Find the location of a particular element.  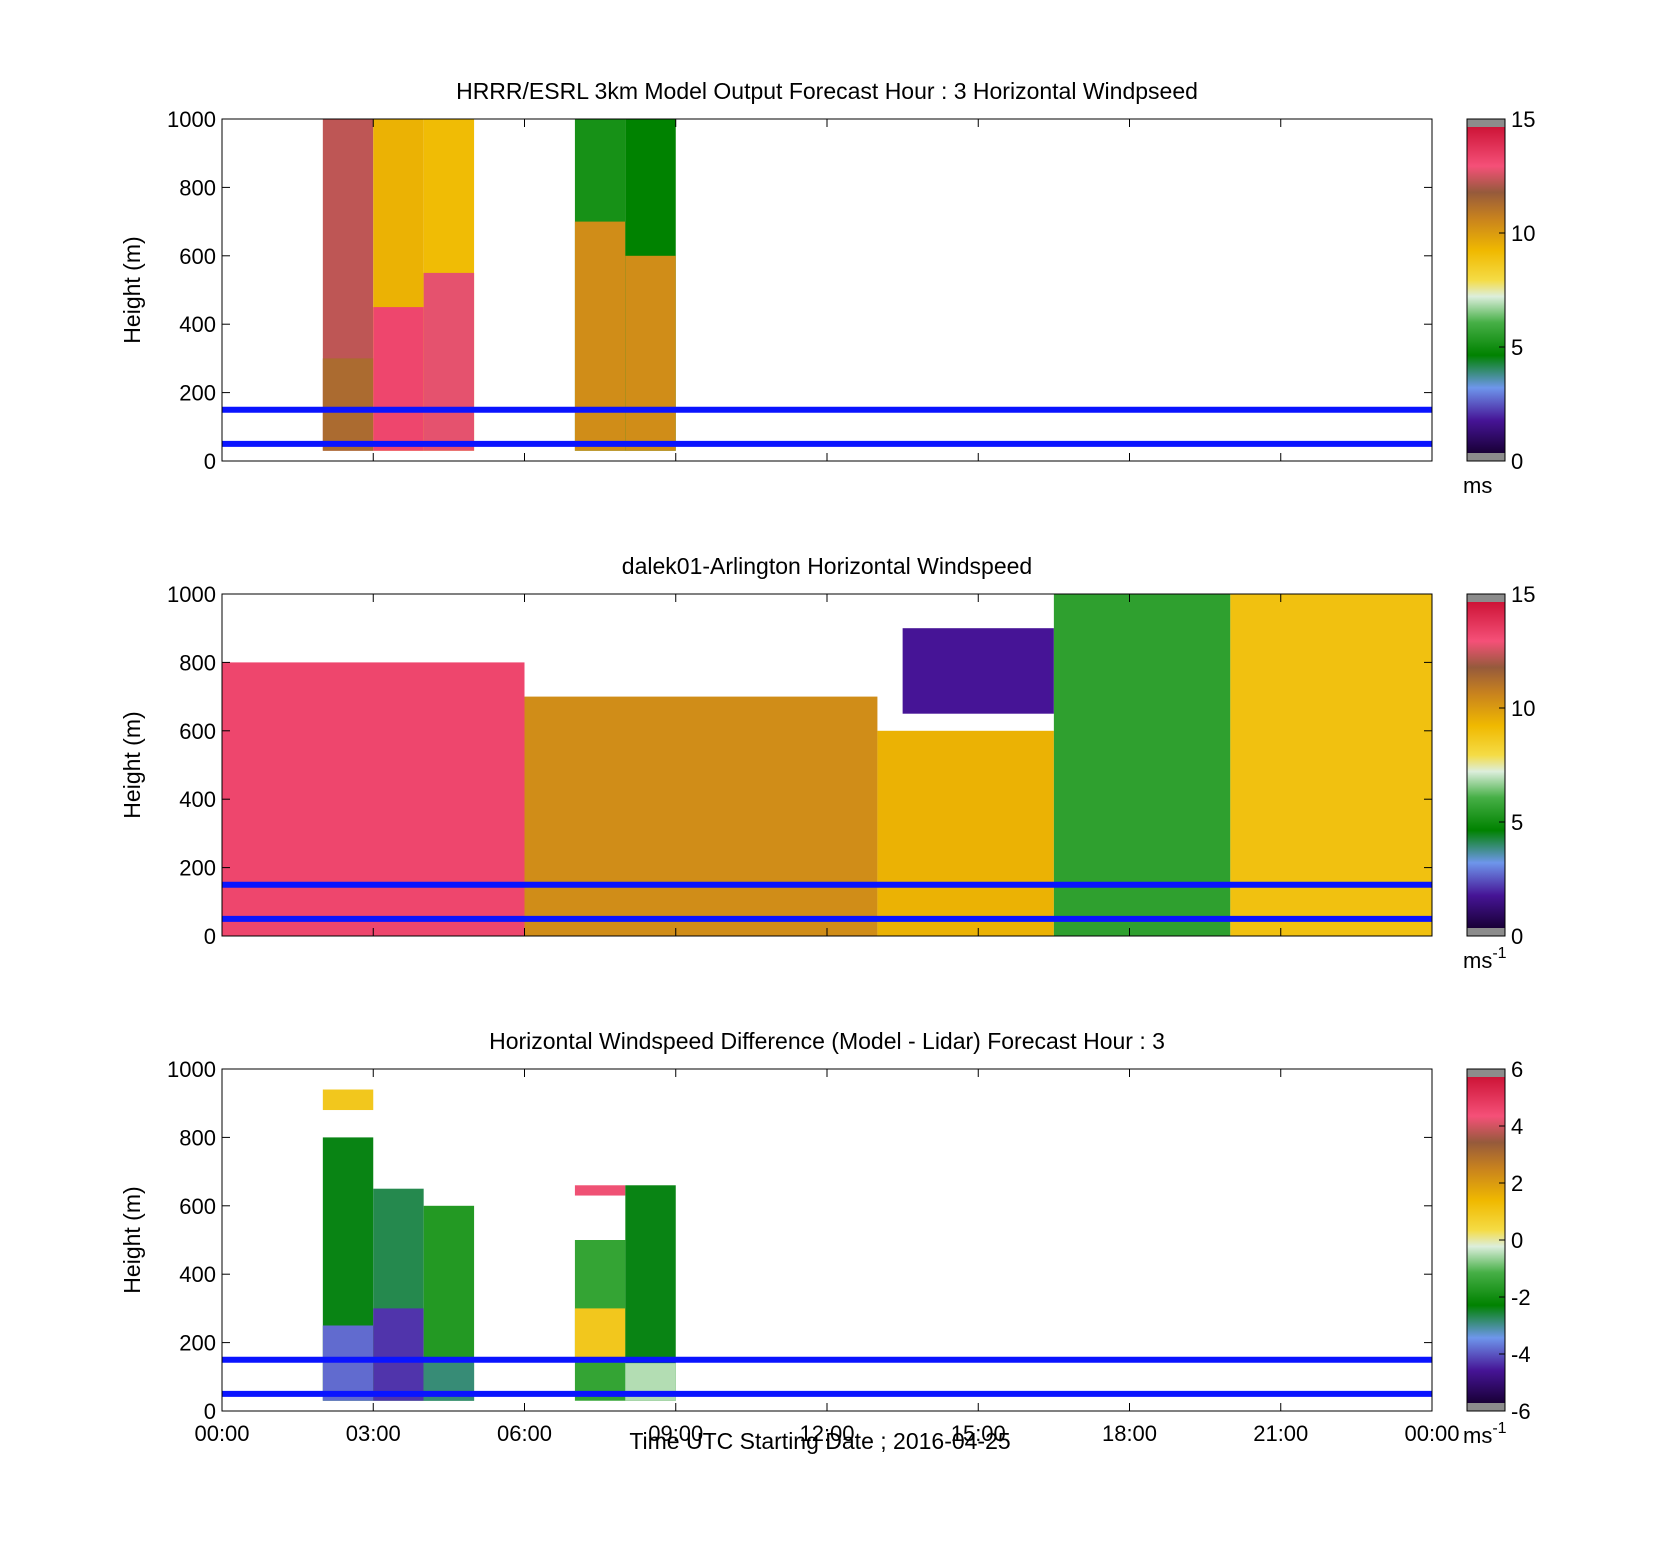

x-axis-label: Time UTC Starting Date ; 2016-04-25 is located at coordinates (819, 1441).